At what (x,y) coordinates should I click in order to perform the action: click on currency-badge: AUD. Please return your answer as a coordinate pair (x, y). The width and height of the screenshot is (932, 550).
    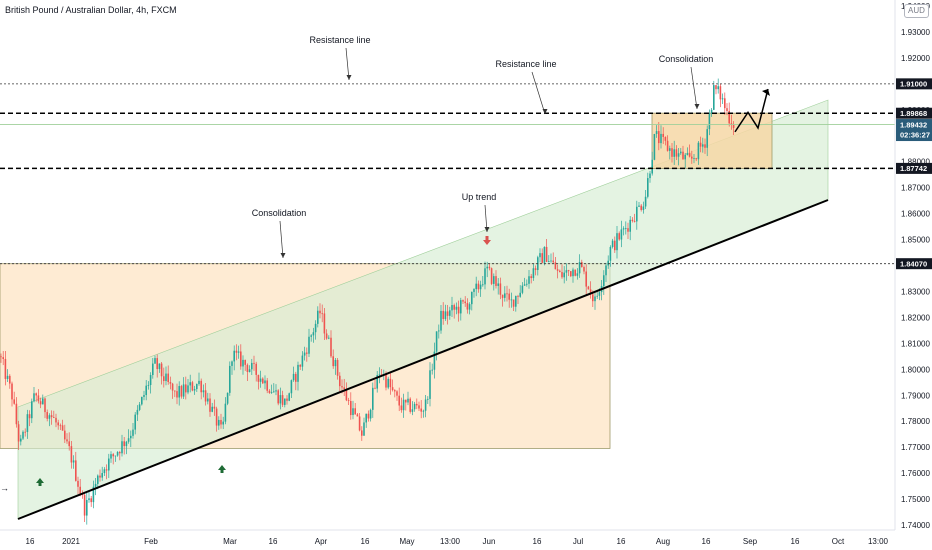
    Looking at the image, I should click on (916, 11).